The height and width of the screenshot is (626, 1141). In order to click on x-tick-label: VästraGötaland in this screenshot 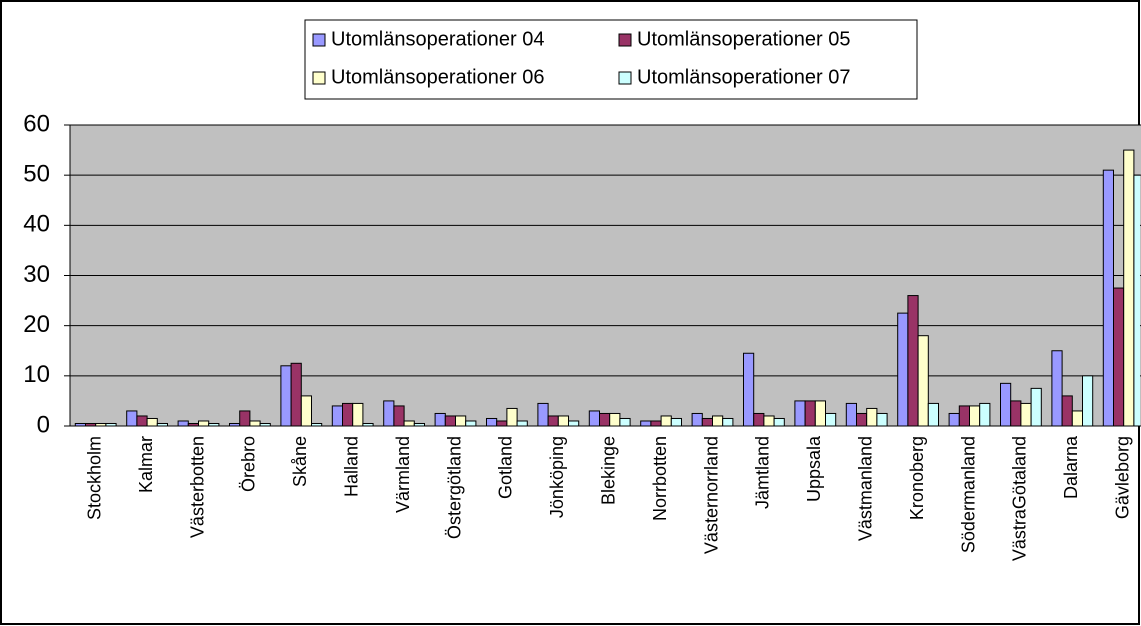, I will do `click(1020, 498)`.